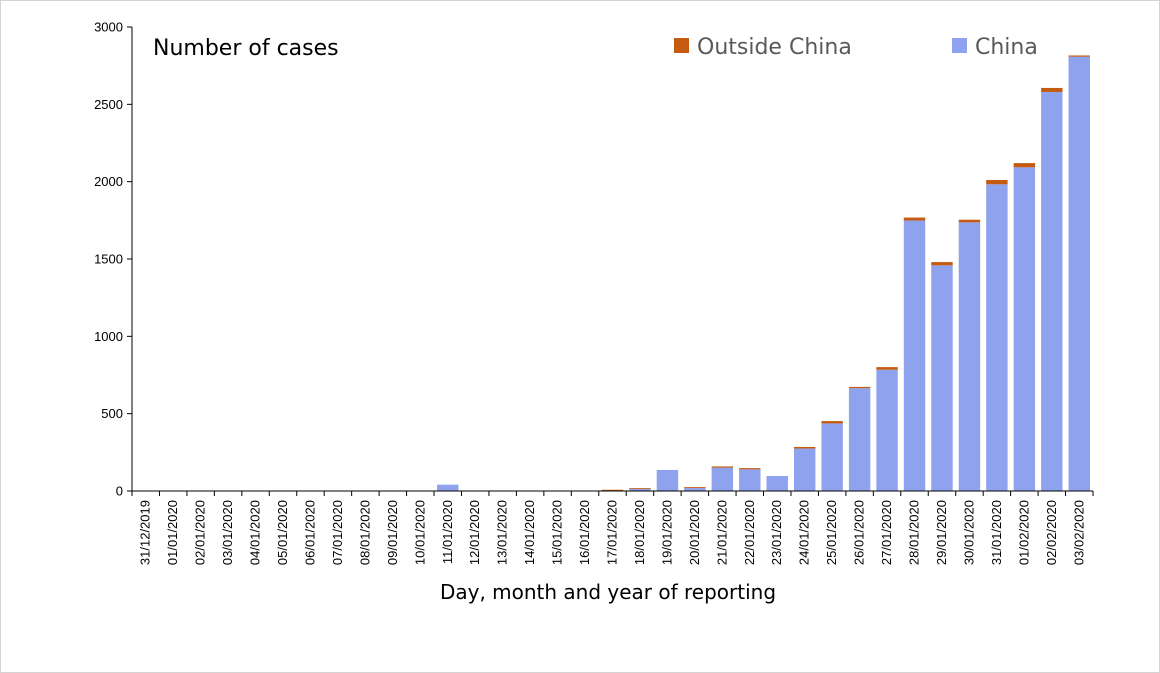 This screenshot has height=673, width=1160. What do you see at coordinates (145, 532) in the screenshot?
I see `x-tick-label: 31/12/2019` at bounding box center [145, 532].